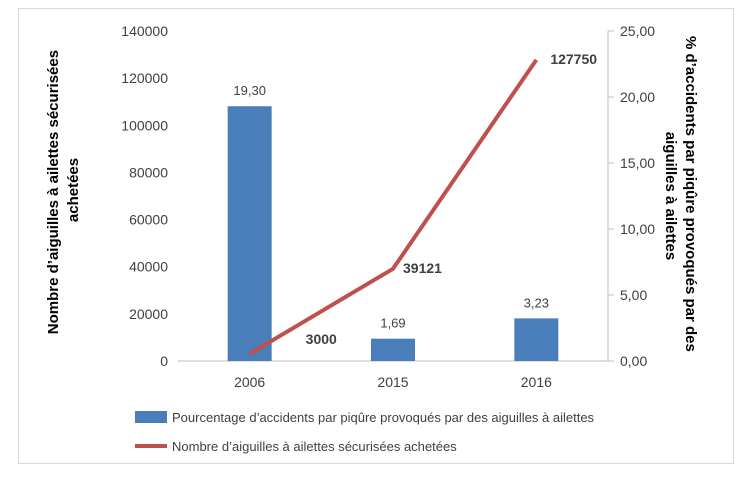  What do you see at coordinates (637, 97) in the screenshot?
I see `right-tick-label: 20,00` at bounding box center [637, 97].